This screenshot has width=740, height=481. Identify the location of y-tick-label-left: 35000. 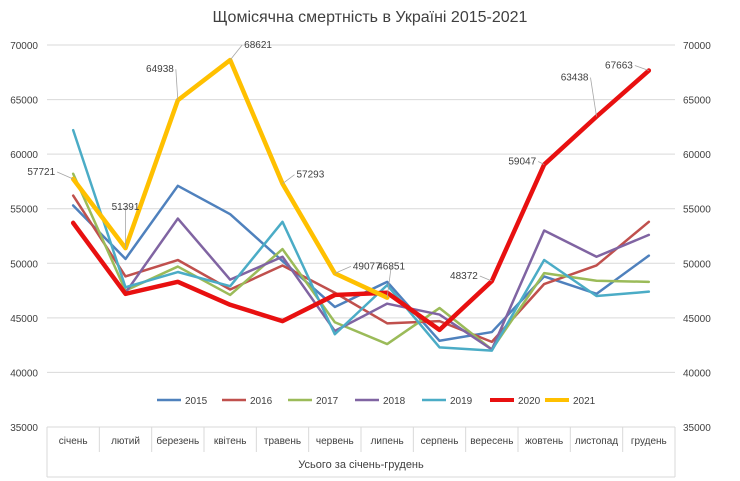
(24, 428).